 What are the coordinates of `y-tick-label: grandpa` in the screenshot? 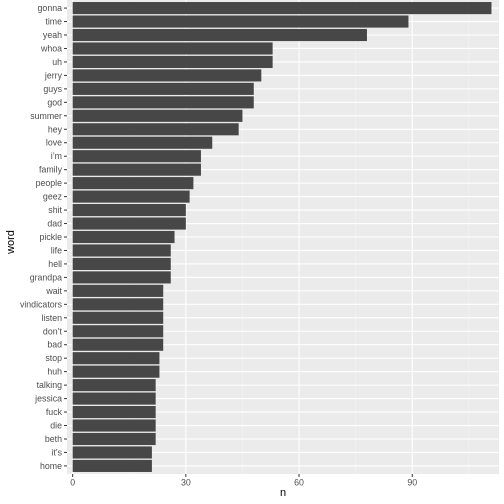 It's located at (46, 277).